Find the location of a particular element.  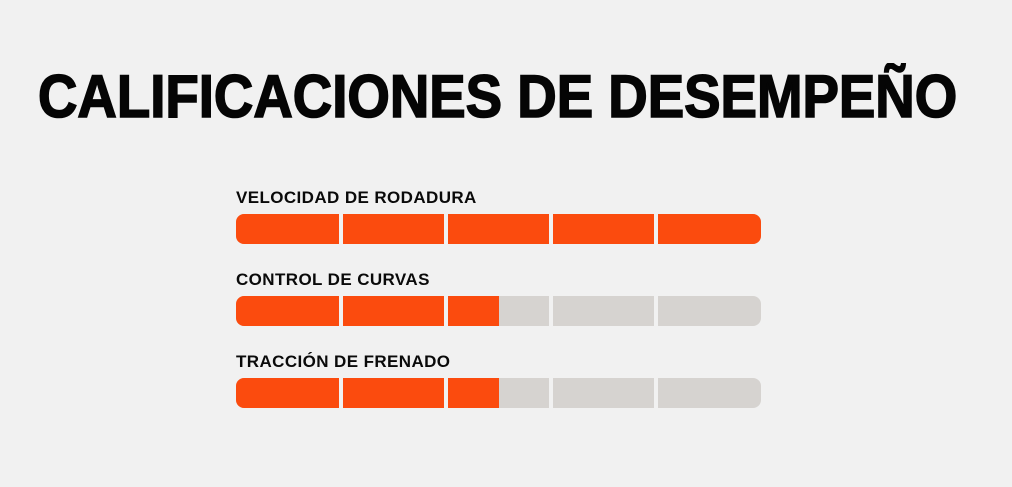

rating-row-cornering-control: CONTROL DE CURVAS is located at coordinates (498, 298).